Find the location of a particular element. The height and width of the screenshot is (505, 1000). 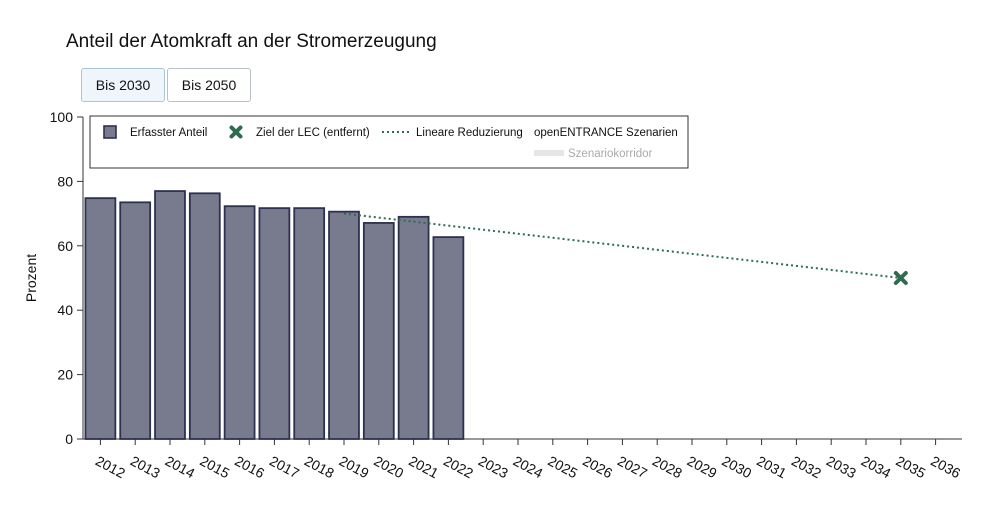

y-tick-label: 100 is located at coordinates (62, 117).